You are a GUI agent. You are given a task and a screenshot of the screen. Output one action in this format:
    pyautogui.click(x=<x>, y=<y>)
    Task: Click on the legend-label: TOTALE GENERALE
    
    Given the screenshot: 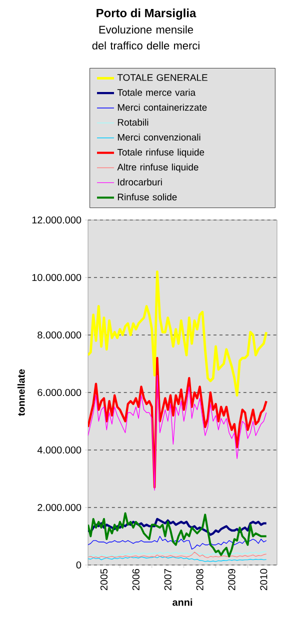 What is the action you would take?
    pyautogui.click(x=162, y=77)
    